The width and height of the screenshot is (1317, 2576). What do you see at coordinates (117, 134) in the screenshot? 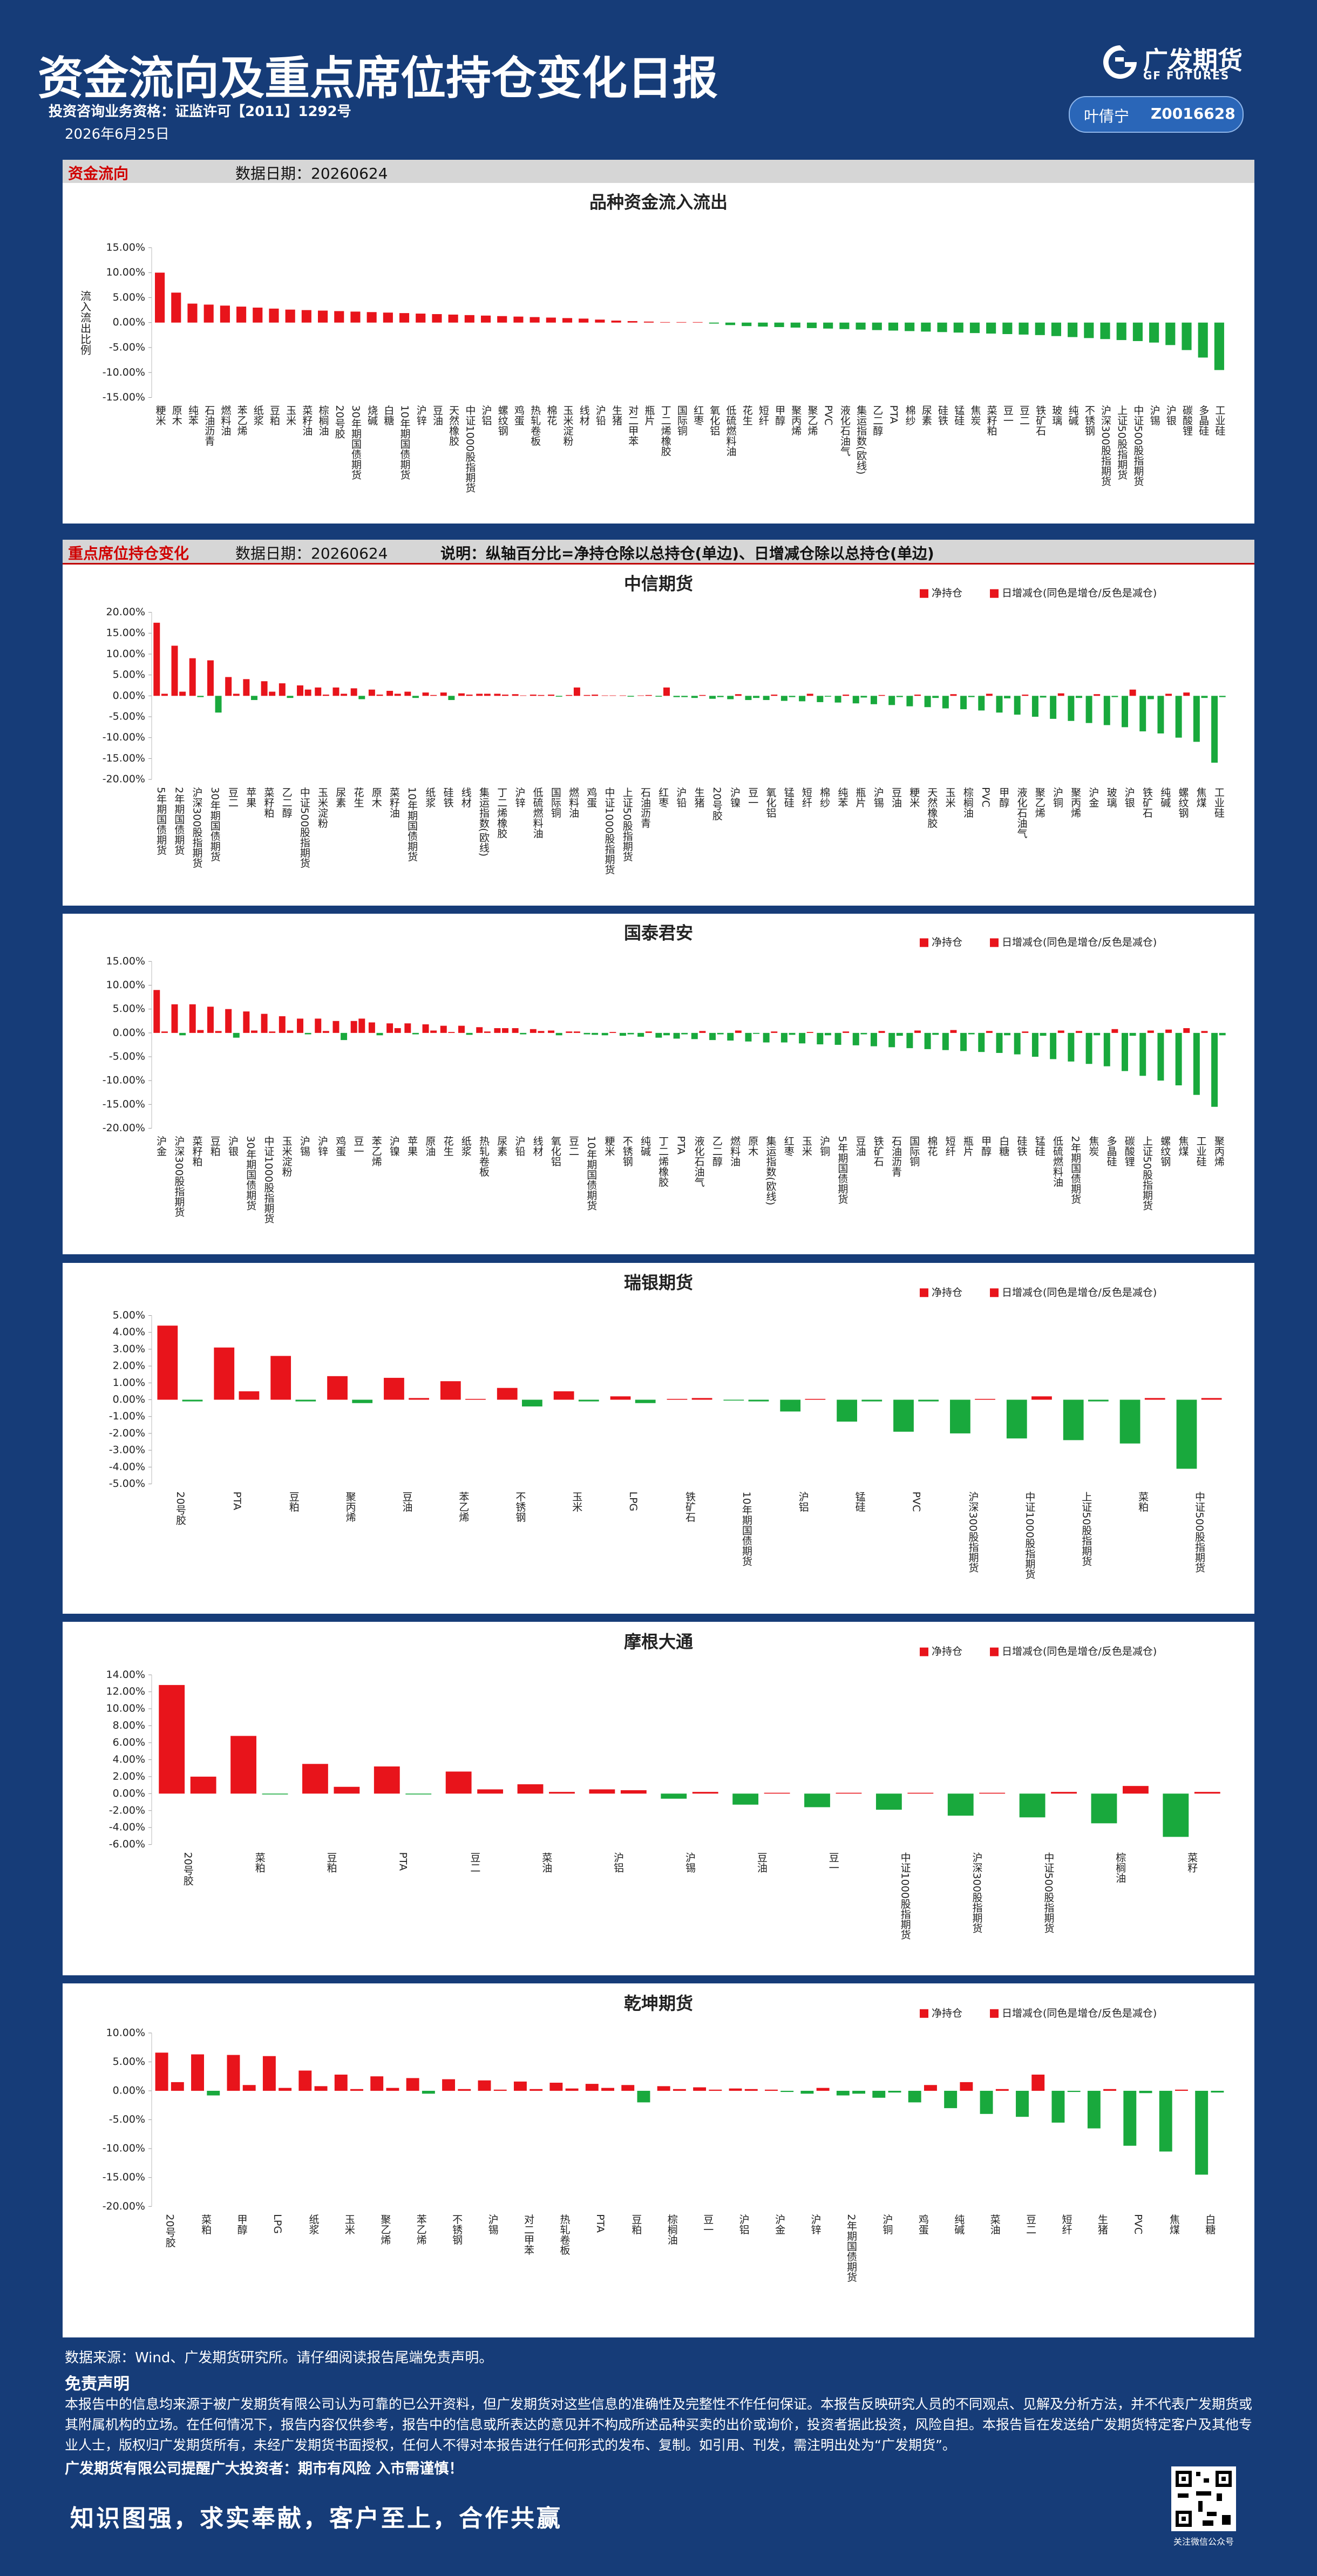
I see `report-date: 2026年6月25日` at bounding box center [117, 134].